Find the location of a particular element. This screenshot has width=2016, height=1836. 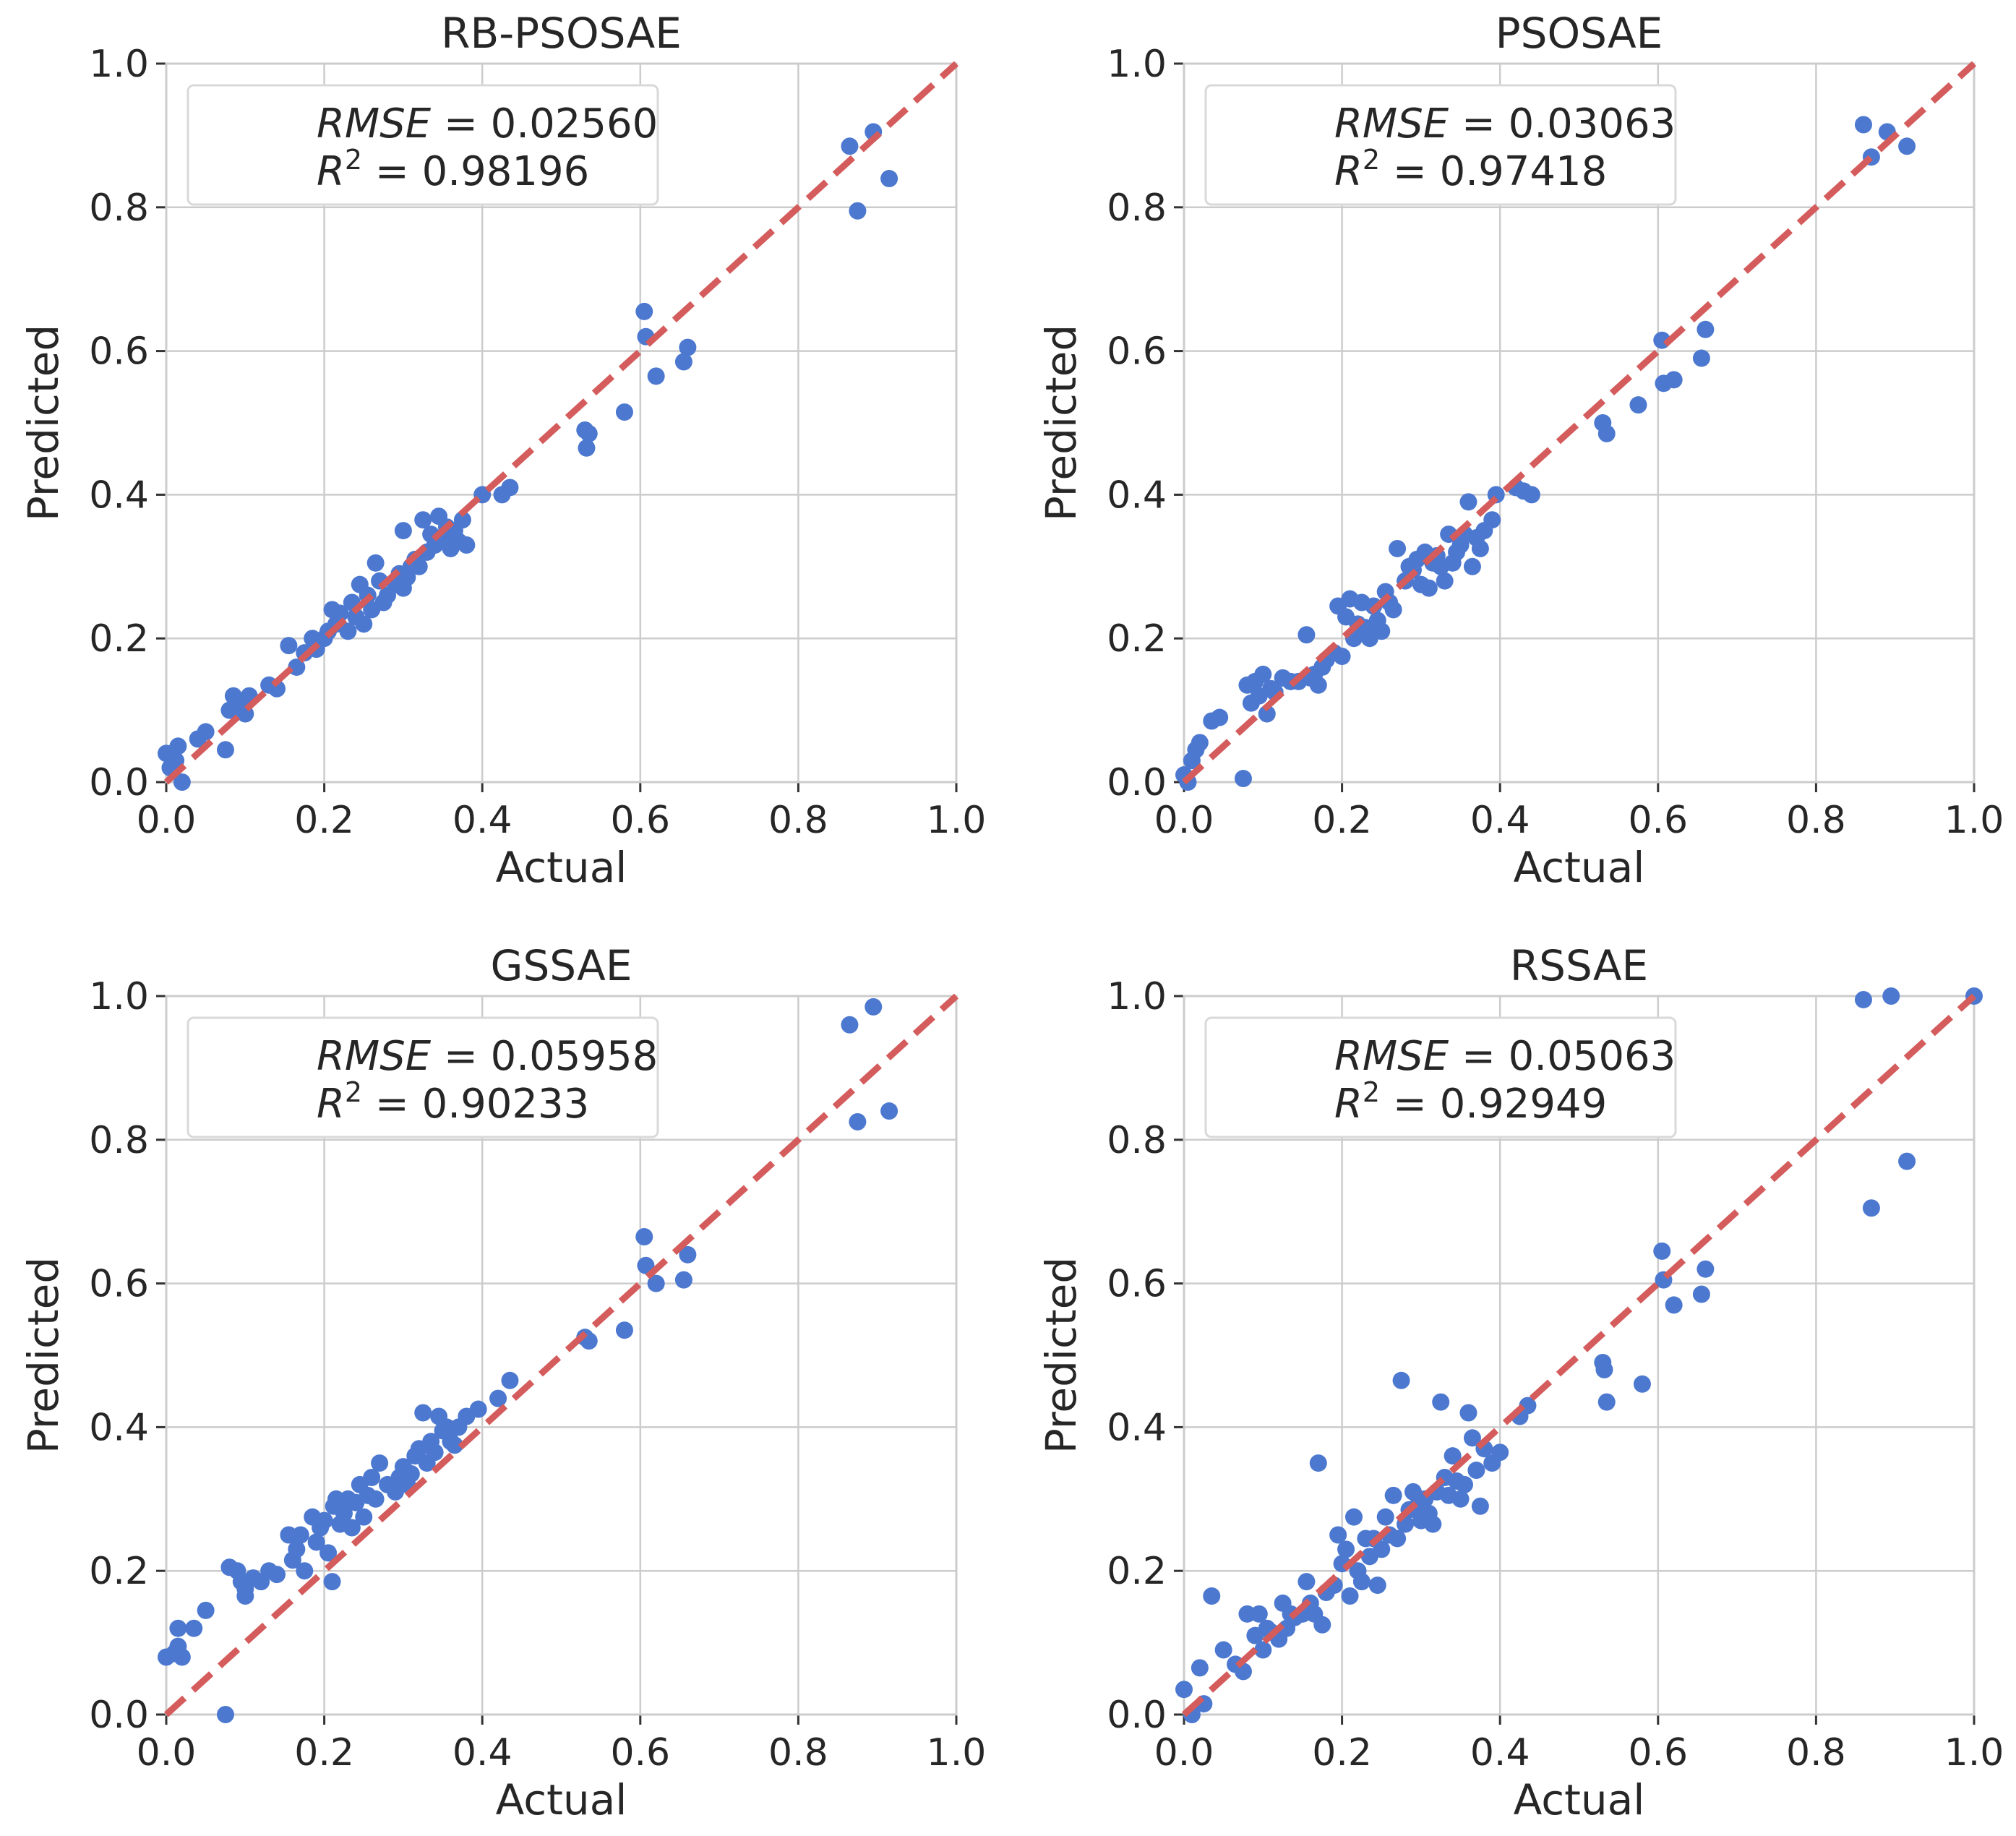

rmse-text: RMSE = 0.02560 is located at coordinates (488, 124).